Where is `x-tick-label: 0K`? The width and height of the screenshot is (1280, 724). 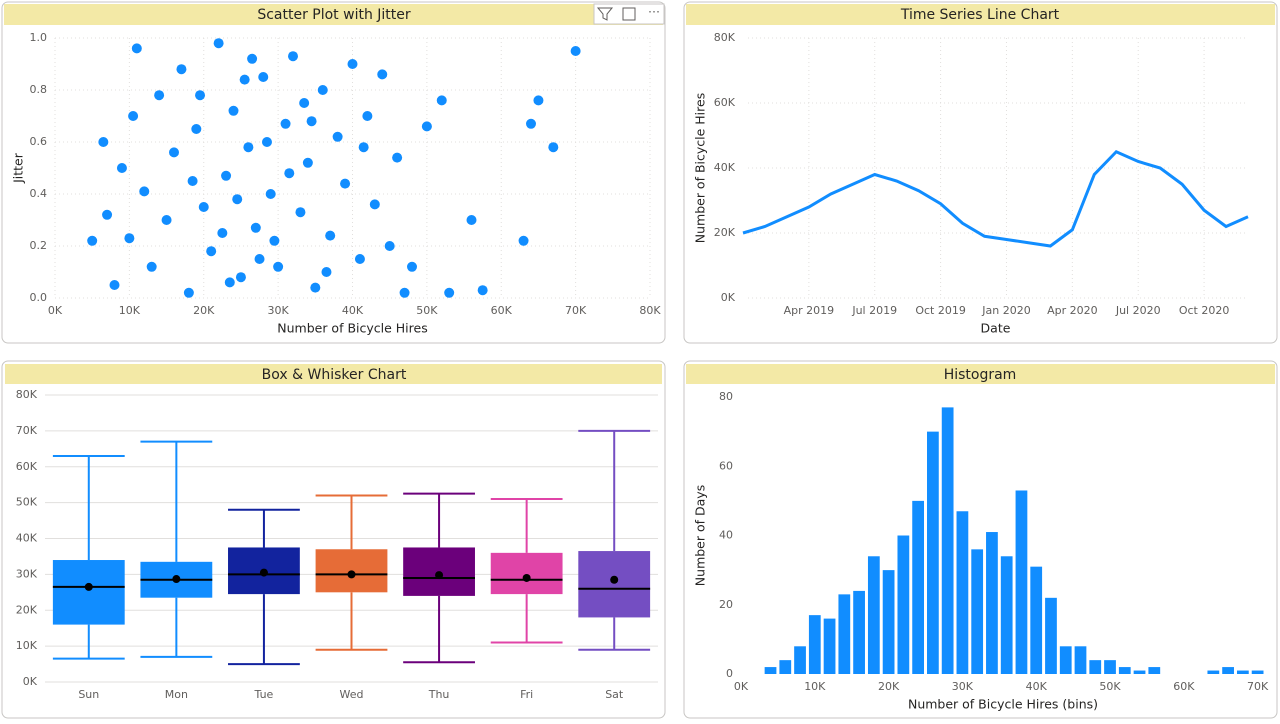
x-tick-label: 0K is located at coordinates (55, 310).